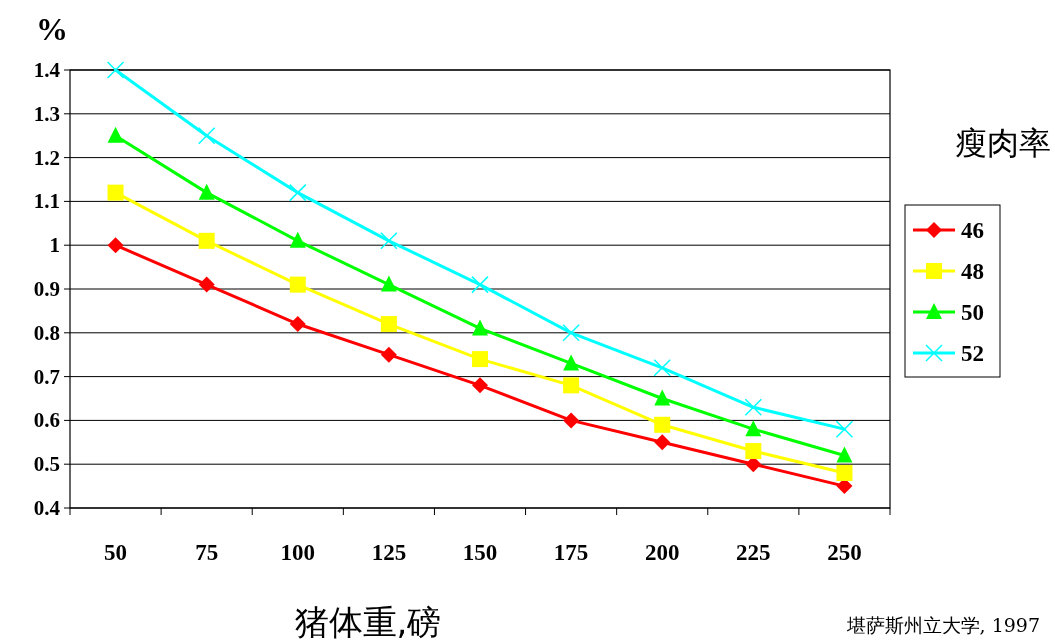 This screenshot has height=642, width=1055. Describe the element at coordinates (972, 312) in the screenshot. I see `legend-label: 50` at that location.